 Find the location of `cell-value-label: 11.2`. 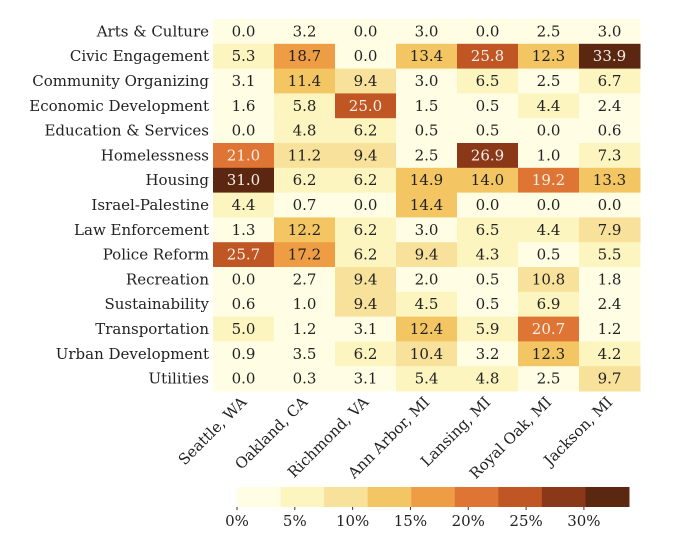

cell-value-label: 11.2 is located at coordinates (304, 155).